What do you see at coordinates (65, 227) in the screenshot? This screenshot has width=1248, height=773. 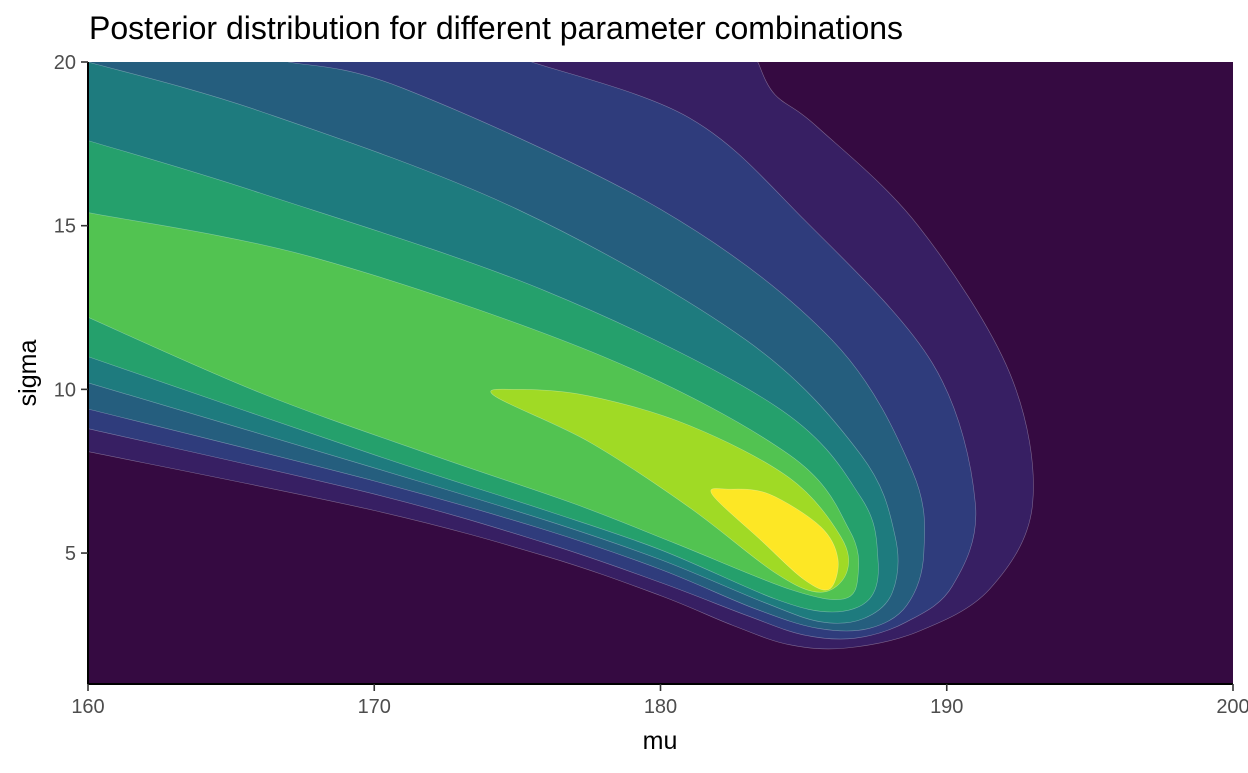 I see `y-tick-label: 15` at bounding box center [65, 227].